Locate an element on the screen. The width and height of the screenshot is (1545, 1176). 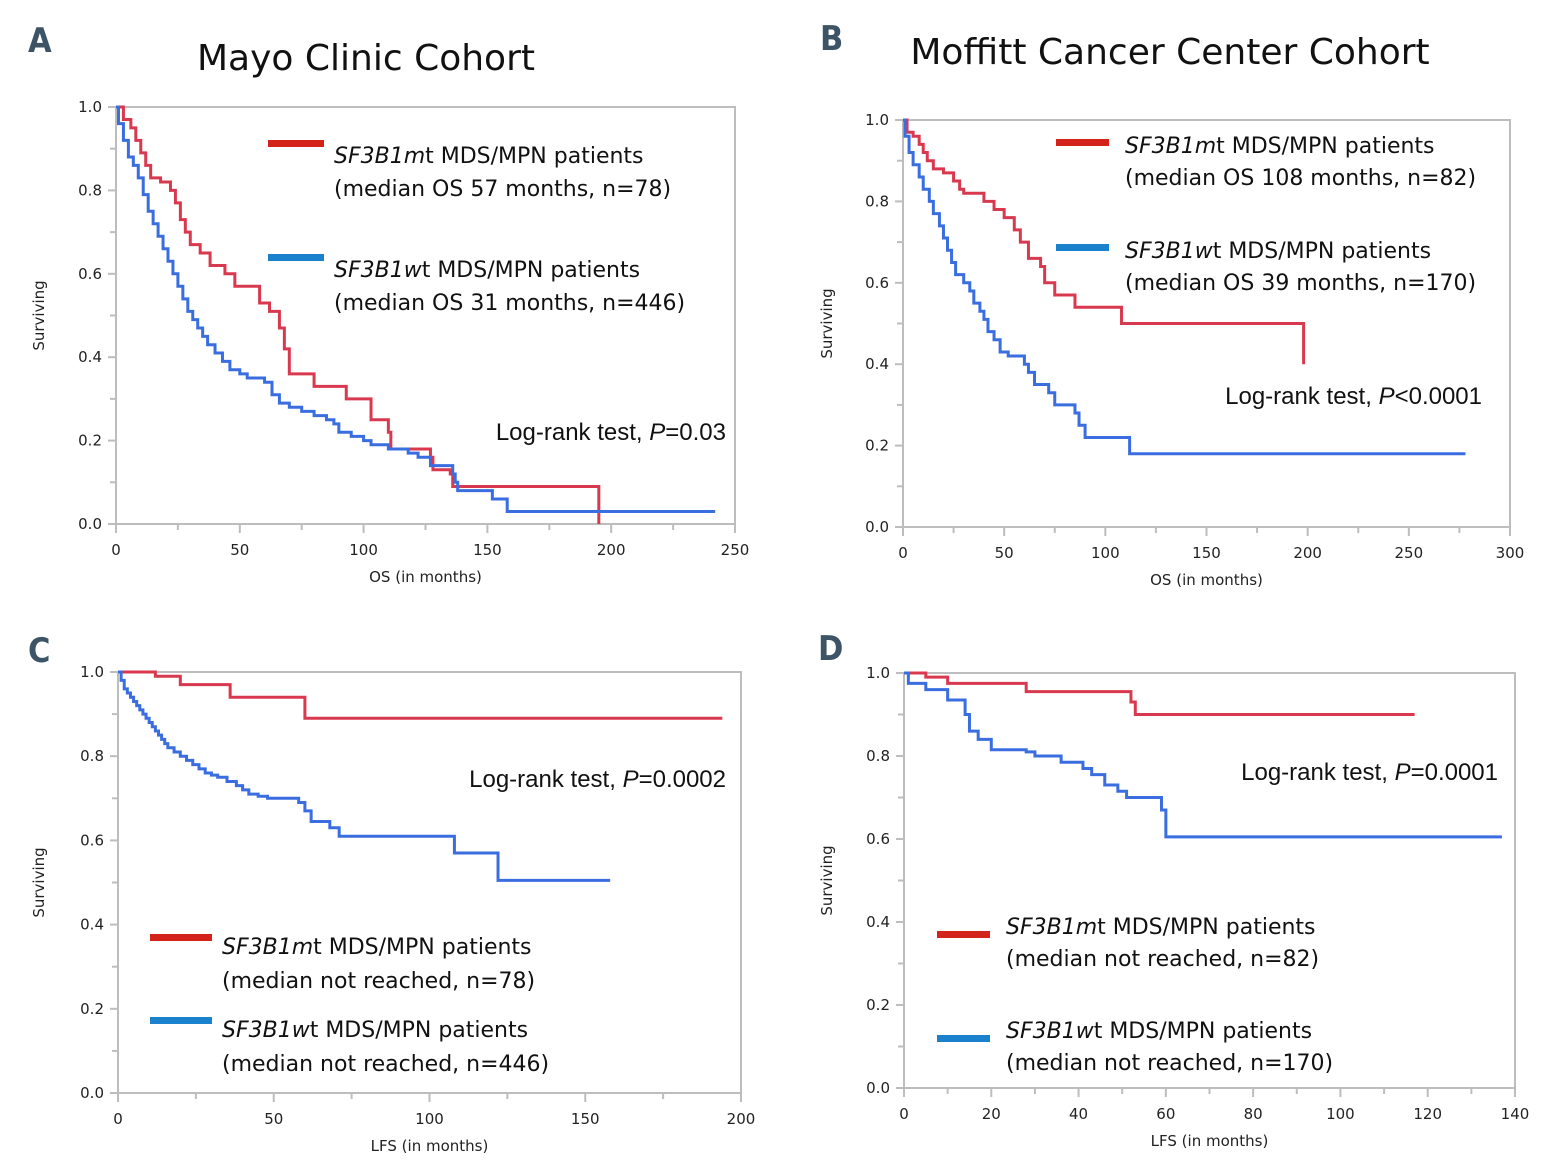
legend-detail: (median not reached, n=170) is located at coordinates (1169, 1063).